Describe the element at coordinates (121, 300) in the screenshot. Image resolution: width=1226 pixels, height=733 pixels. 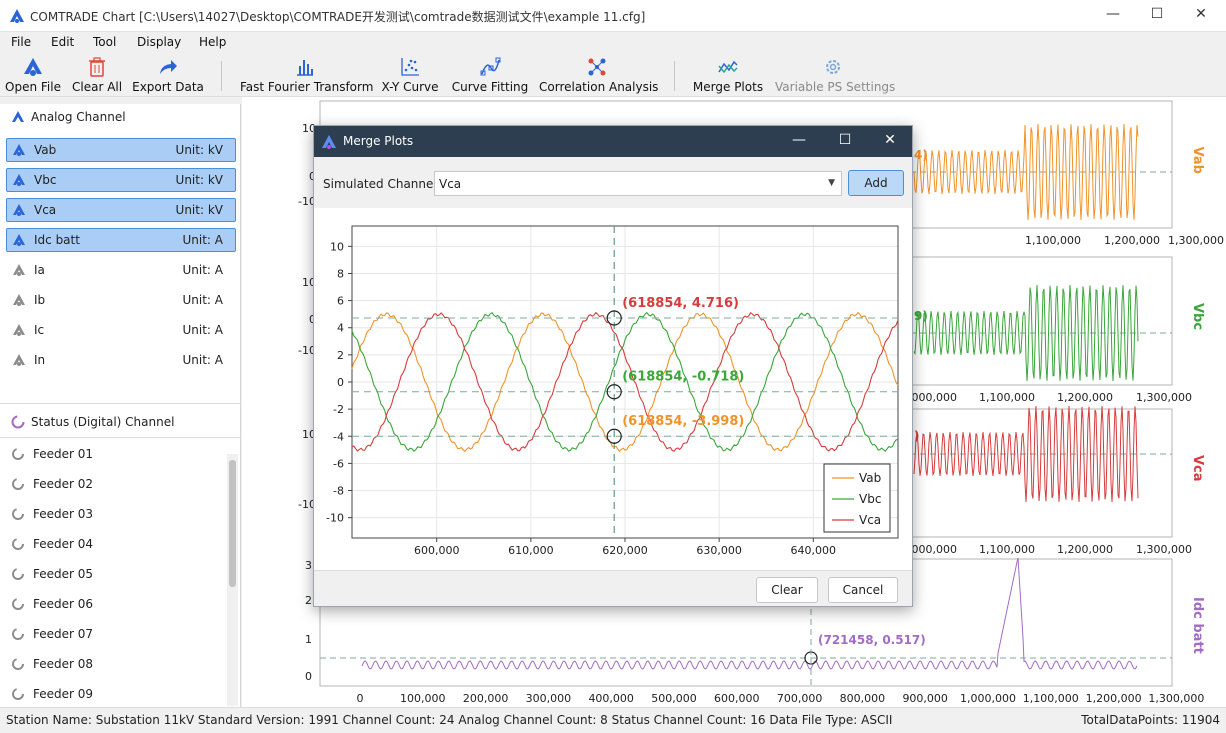
I see `analog-channel-item: Ib Unit: A` at that location.